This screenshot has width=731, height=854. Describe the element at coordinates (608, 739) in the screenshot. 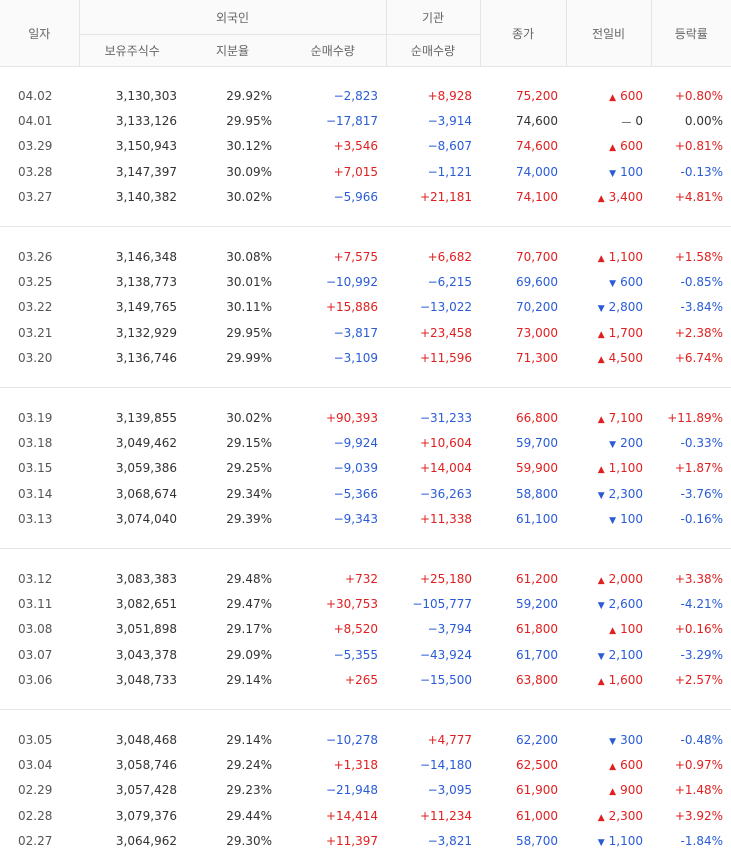

I see `cell-change: ▼ 300` at that location.